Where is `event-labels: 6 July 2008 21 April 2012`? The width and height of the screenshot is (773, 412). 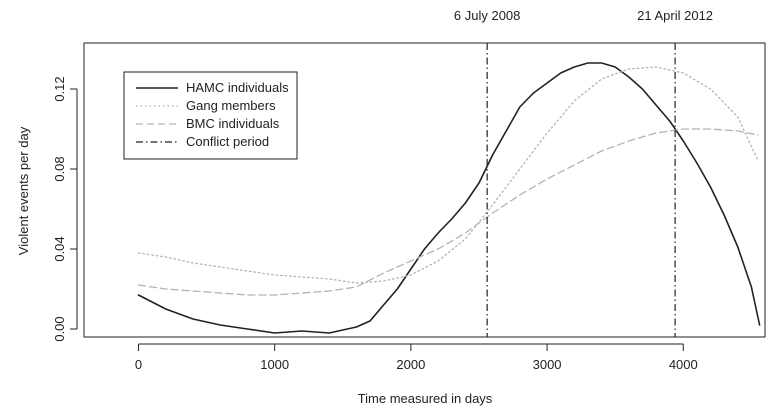
event-labels: 6 July 2008 21 April 2012 is located at coordinates (583, 15).